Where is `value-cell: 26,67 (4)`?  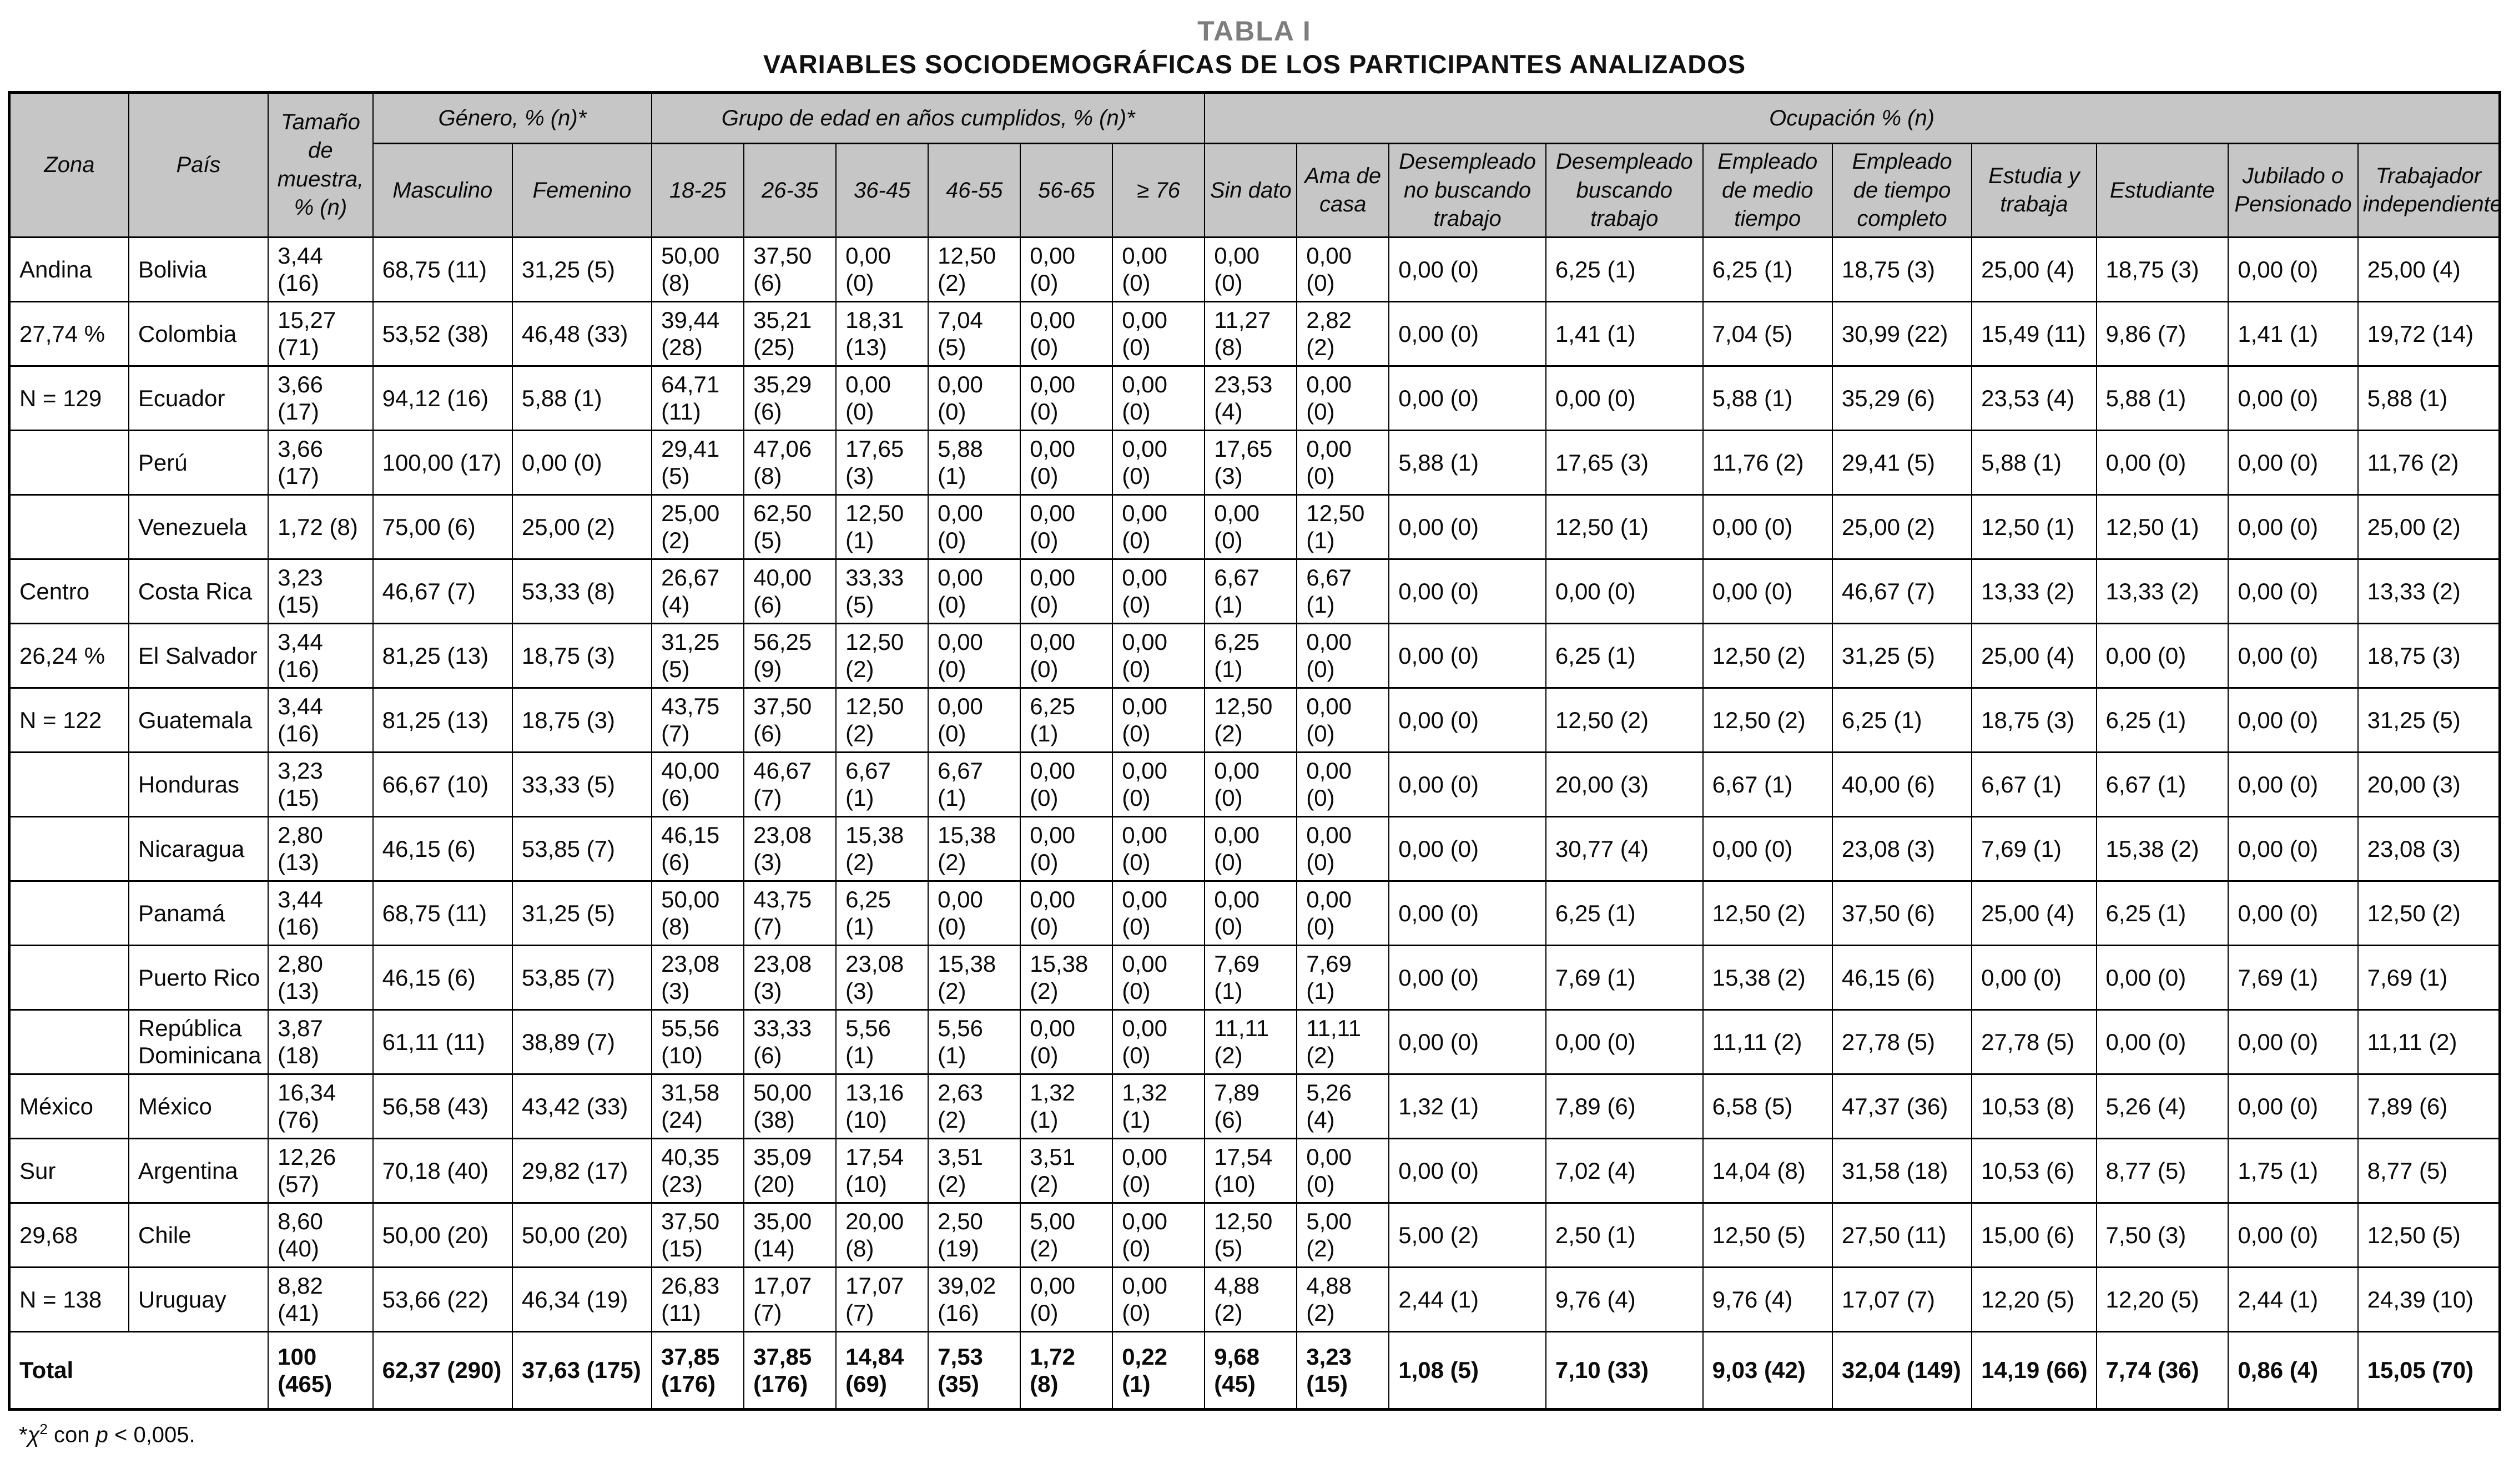 value-cell: 26,67 (4) is located at coordinates (698, 591).